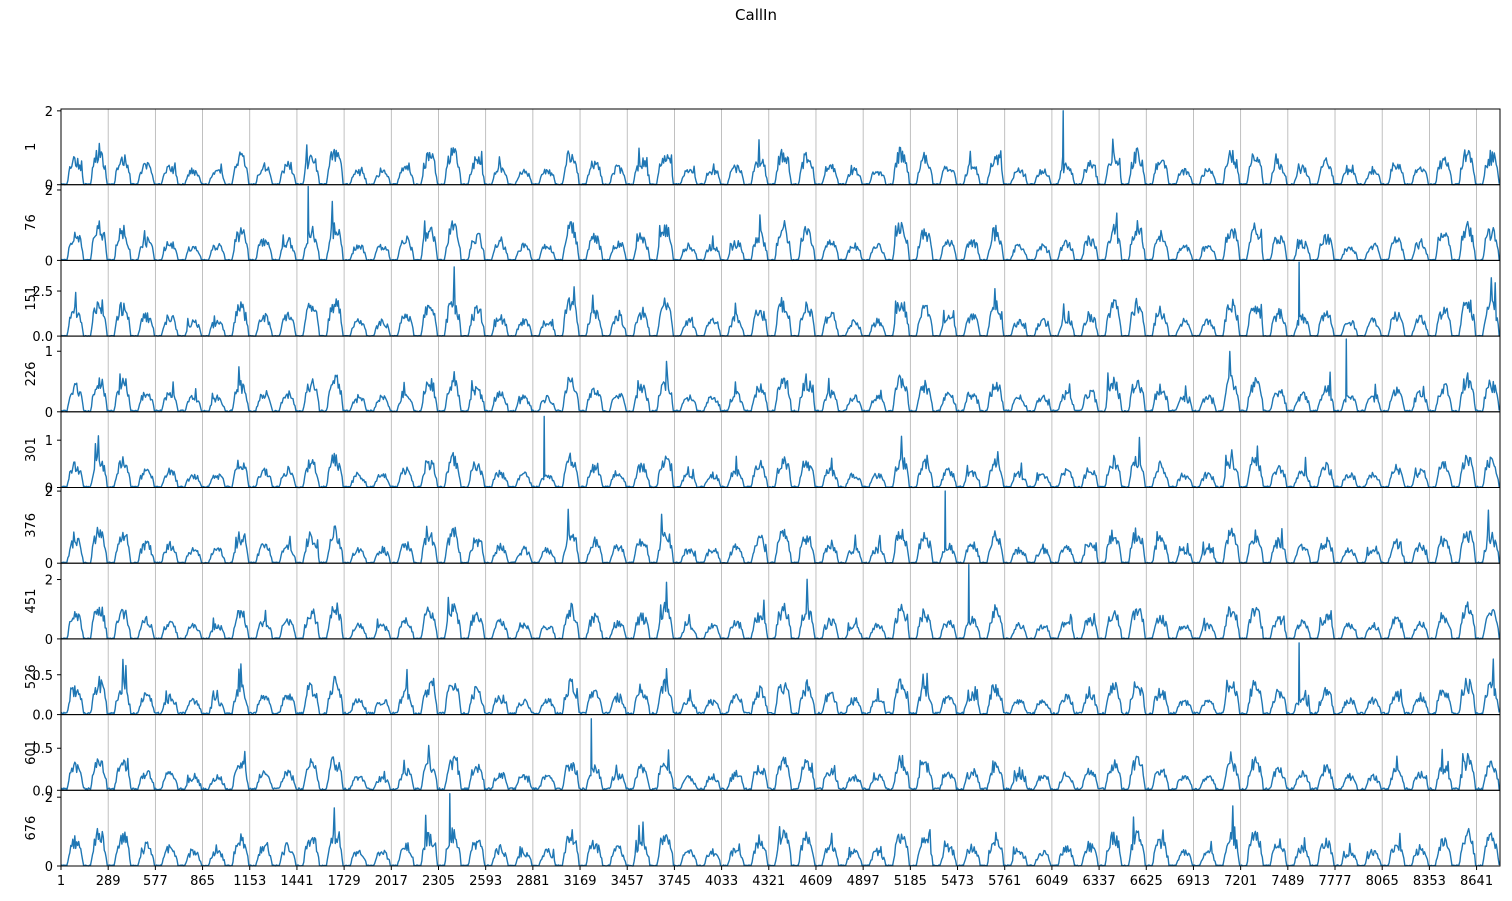 Image resolution: width=1512 pixels, height=901 pixels. I want to click on x-tick-label: 8641, so click(1476, 881).